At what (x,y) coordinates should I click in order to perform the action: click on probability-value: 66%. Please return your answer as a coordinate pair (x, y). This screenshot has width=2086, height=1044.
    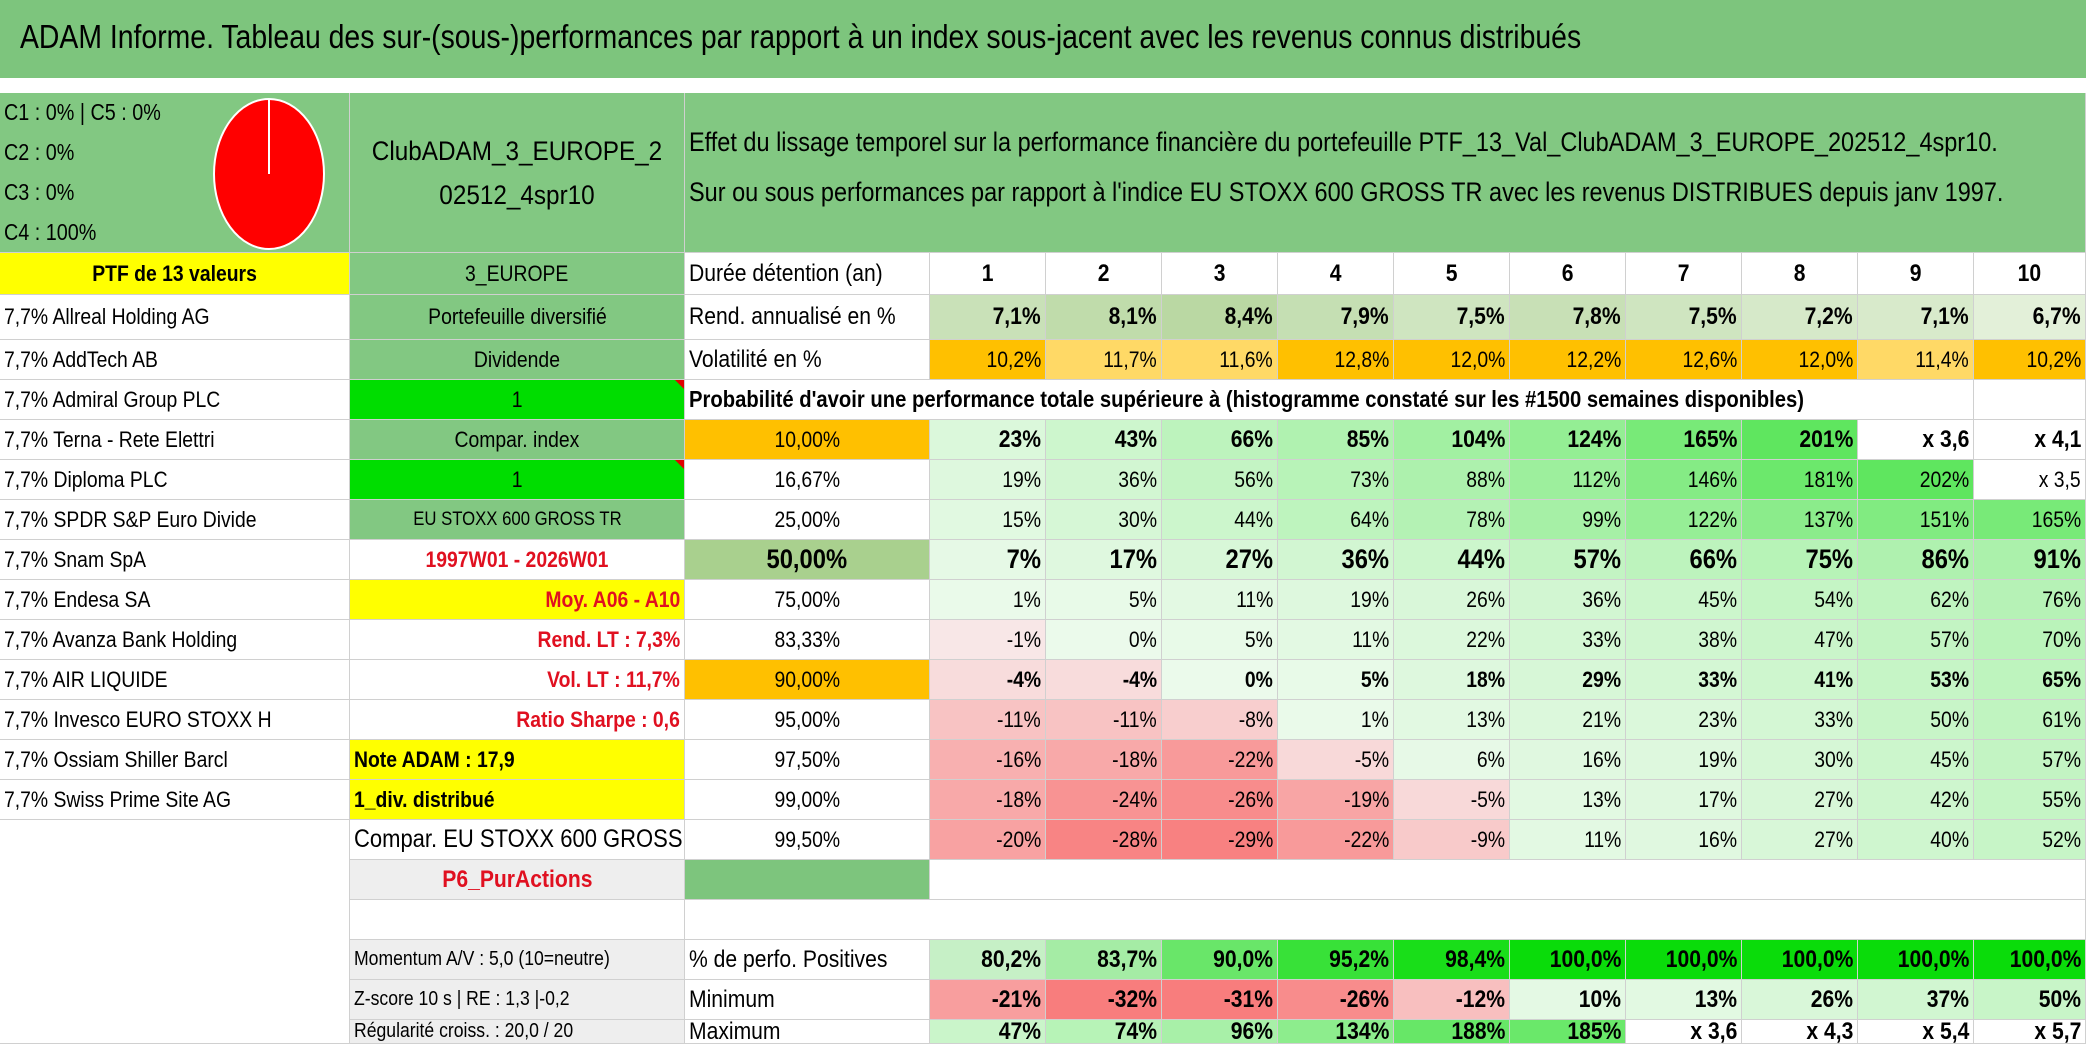
    Looking at the image, I should click on (1684, 560).